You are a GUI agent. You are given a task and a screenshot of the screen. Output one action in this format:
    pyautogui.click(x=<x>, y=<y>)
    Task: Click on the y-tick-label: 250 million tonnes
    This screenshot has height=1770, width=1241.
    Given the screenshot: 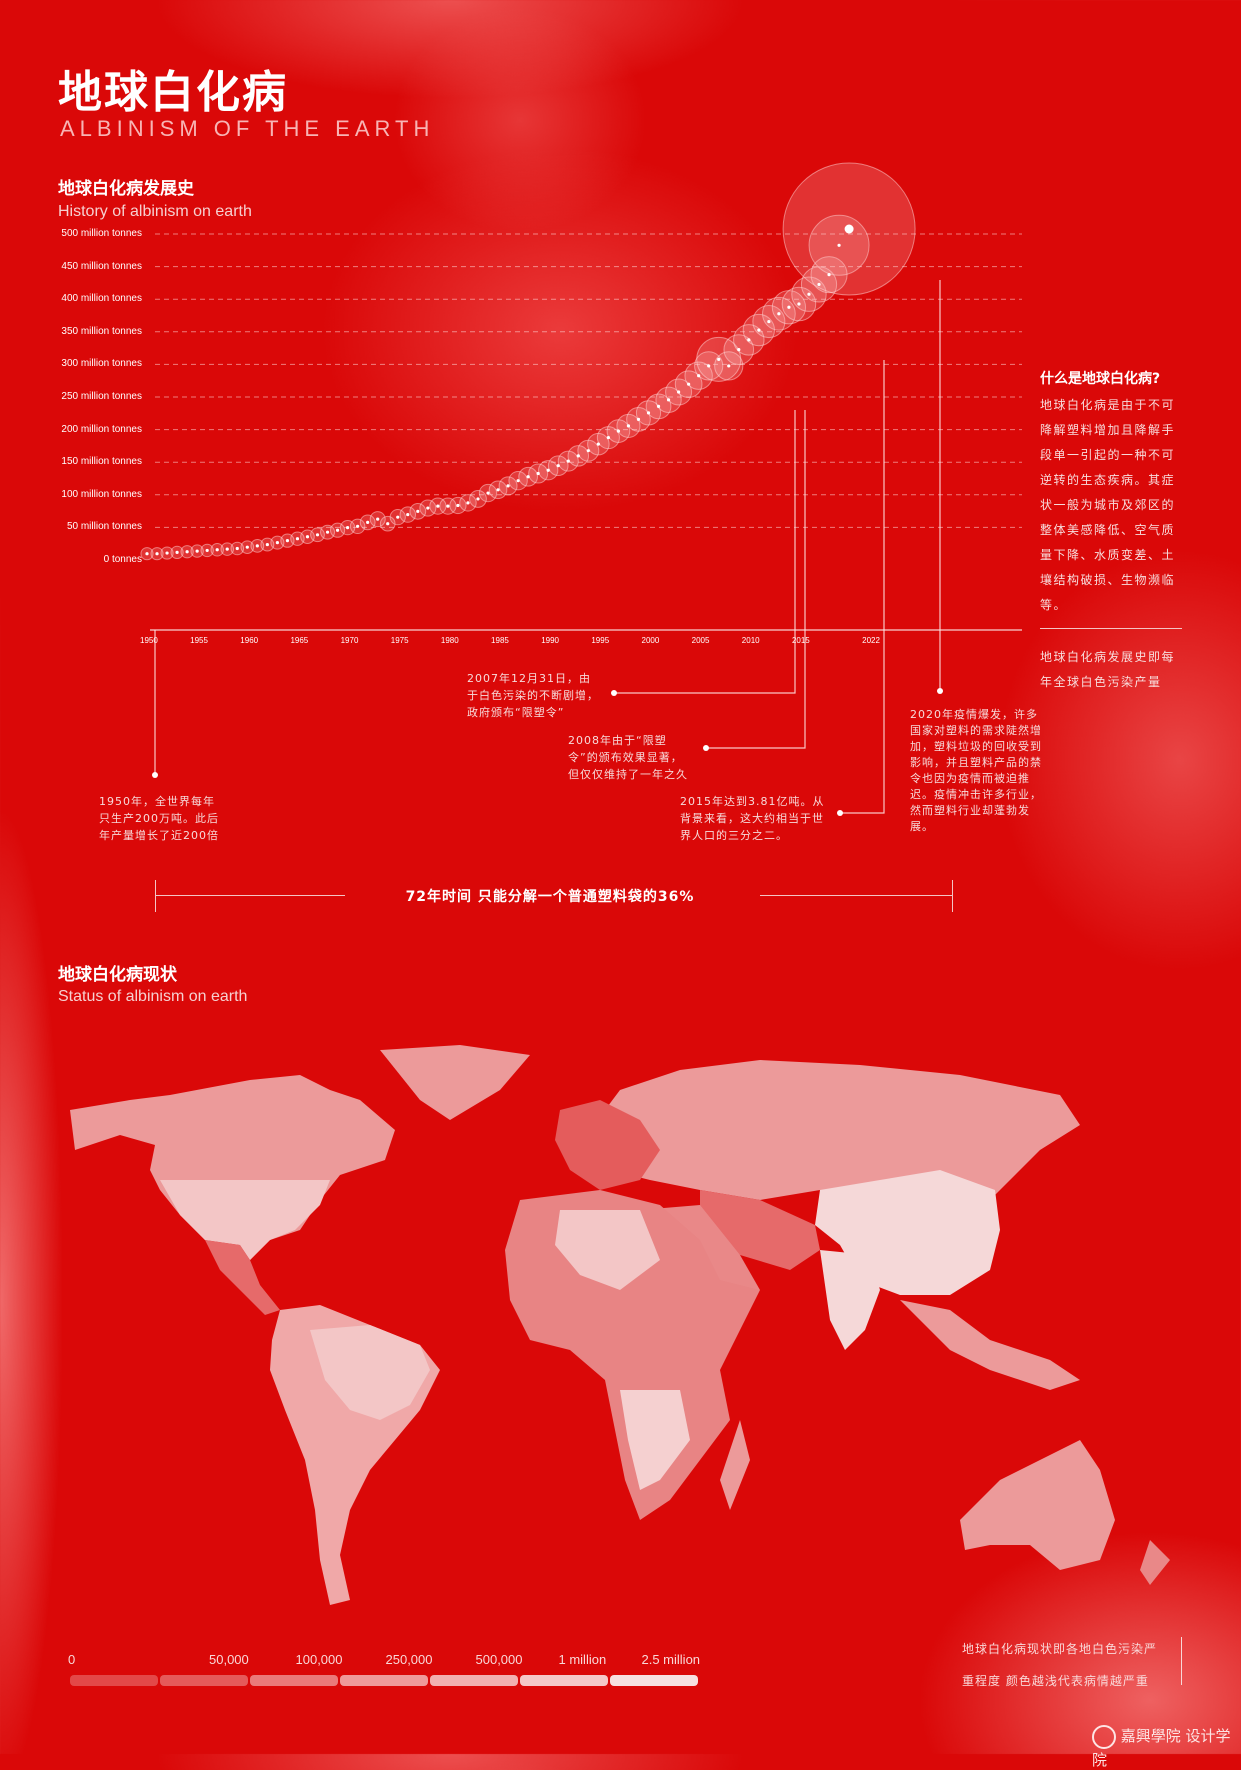 What is the action you would take?
    pyautogui.click(x=101, y=396)
    